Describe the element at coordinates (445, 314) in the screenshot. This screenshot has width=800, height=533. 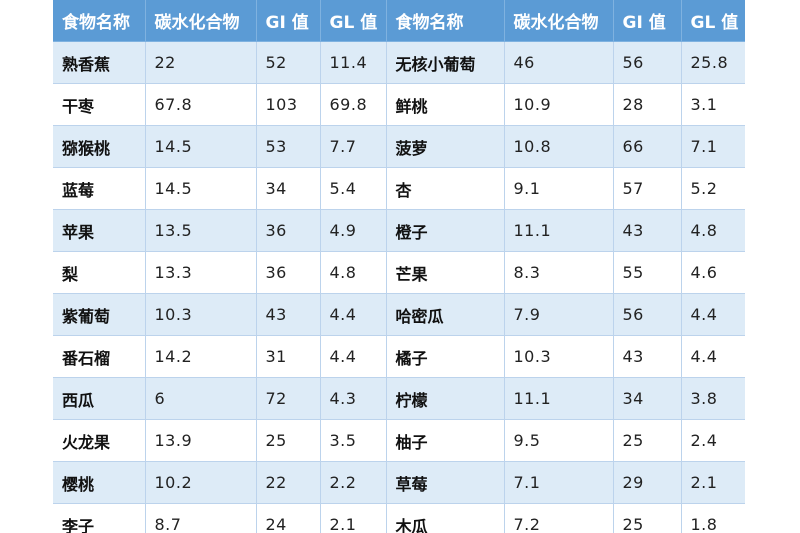
I see `cell-food-name-2: 哈密瓜` at that location.